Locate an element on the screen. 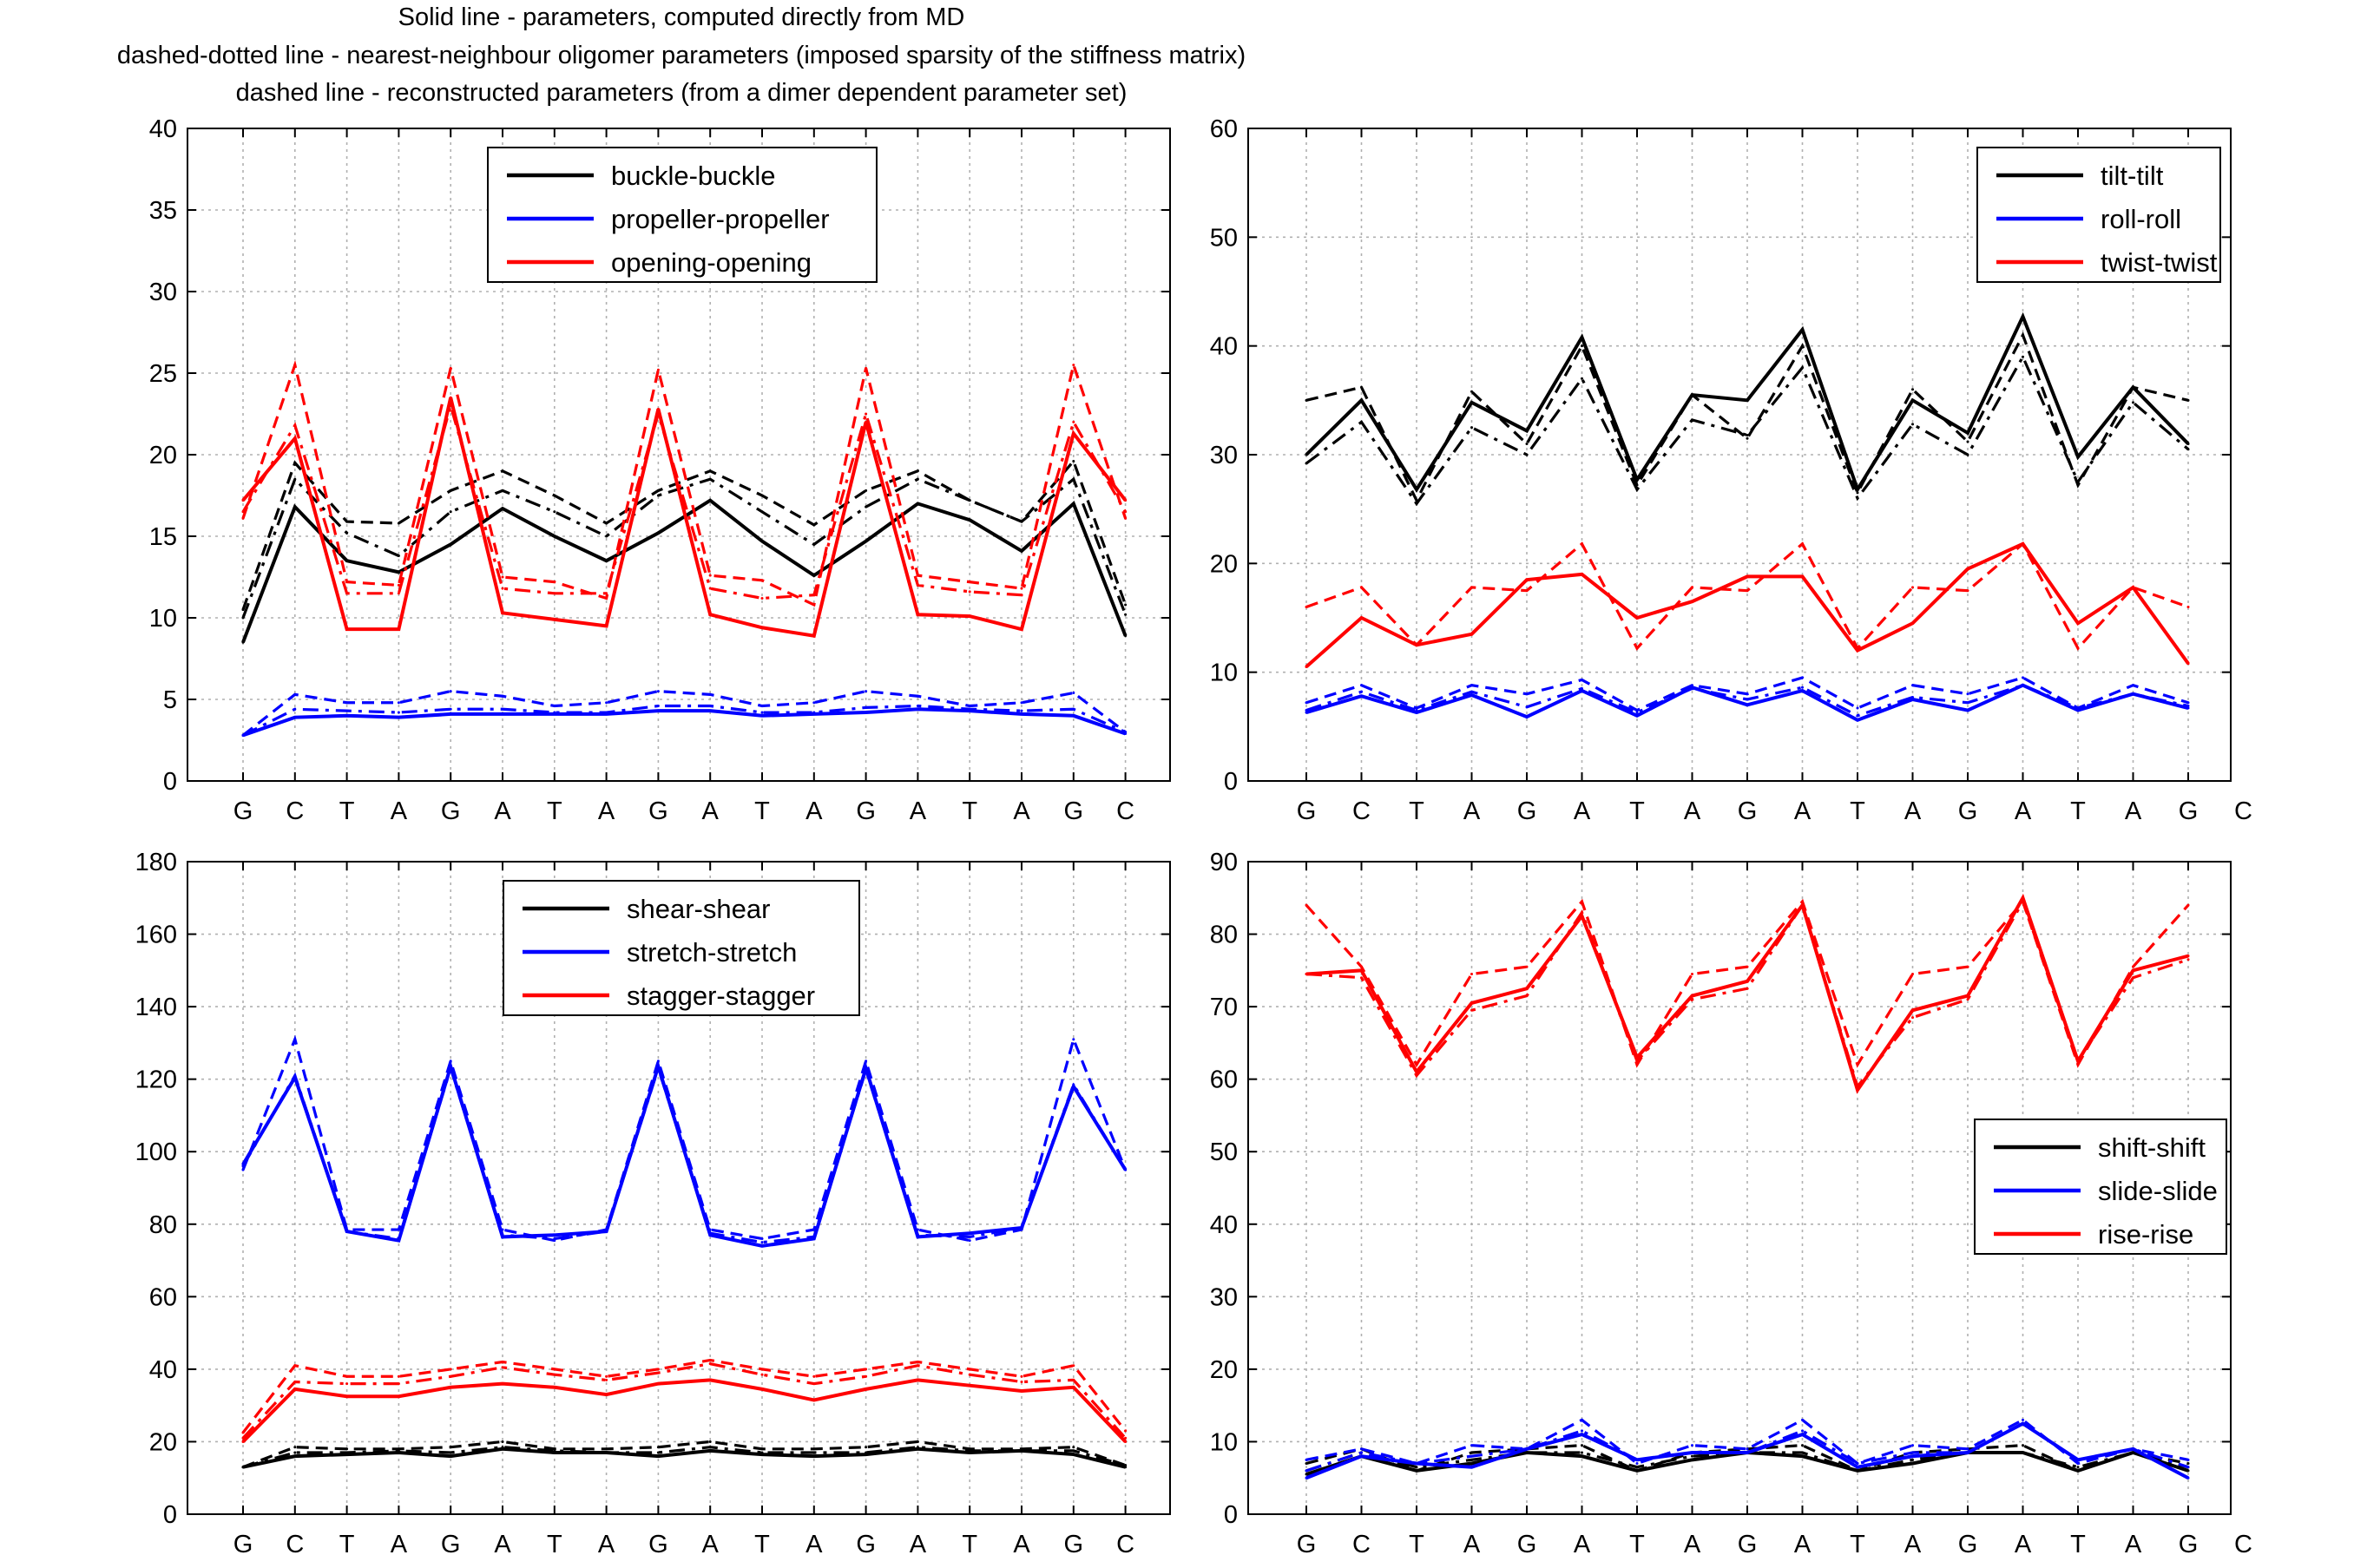  series-blue-dashed is located at coordinates (1747, 1442).